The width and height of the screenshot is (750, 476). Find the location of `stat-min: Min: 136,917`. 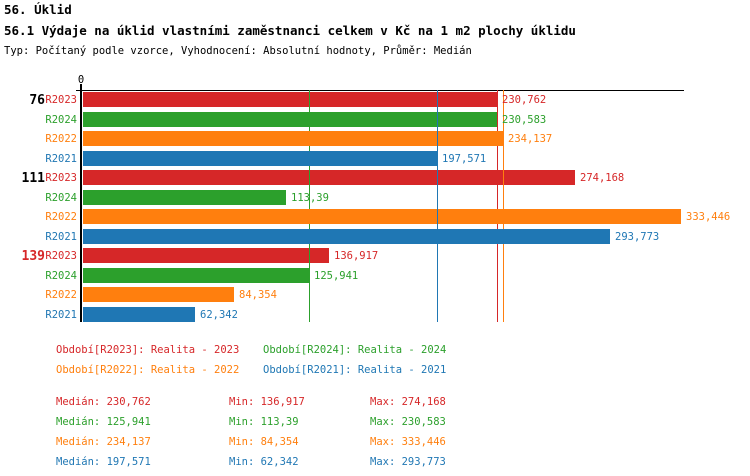

stat-min: Min: 136,917 is located at coordinates (267, 402).